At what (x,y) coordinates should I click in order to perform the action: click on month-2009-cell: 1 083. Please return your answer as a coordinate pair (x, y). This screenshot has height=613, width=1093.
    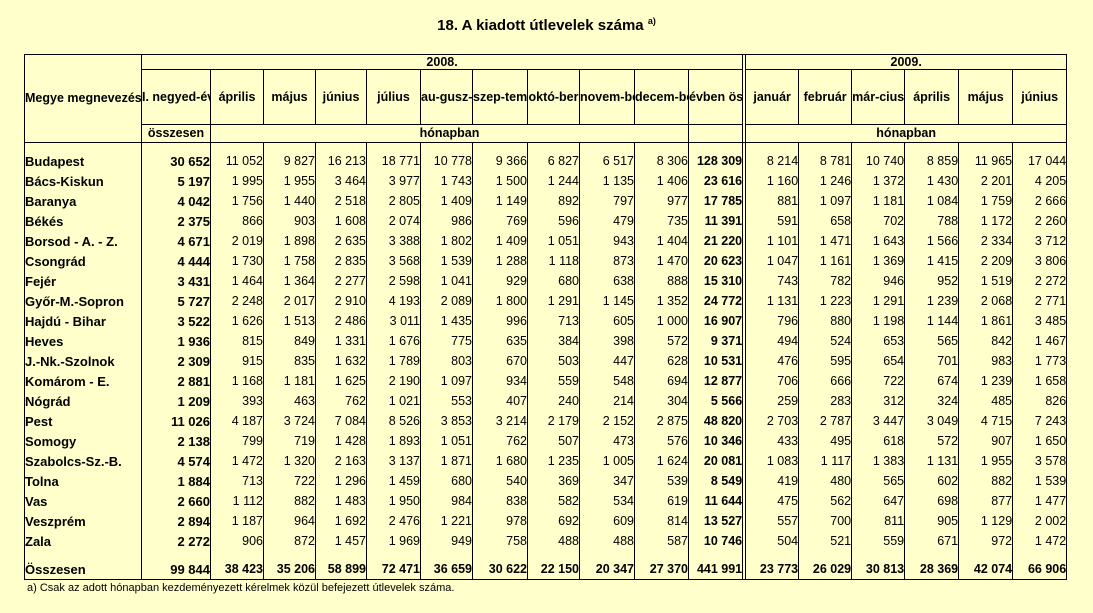
    Looking at the image, I should click on (772, 461).